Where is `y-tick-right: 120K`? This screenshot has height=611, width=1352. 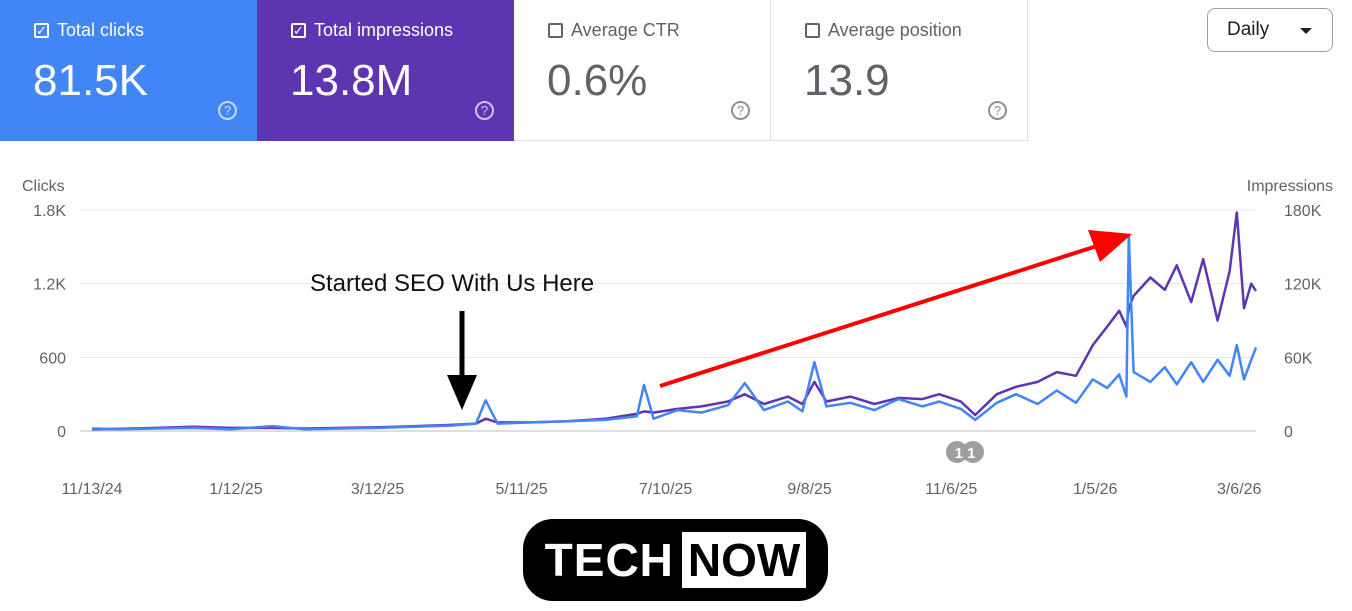 y-tick-right: 120K is located at coordinates (1303, 285).